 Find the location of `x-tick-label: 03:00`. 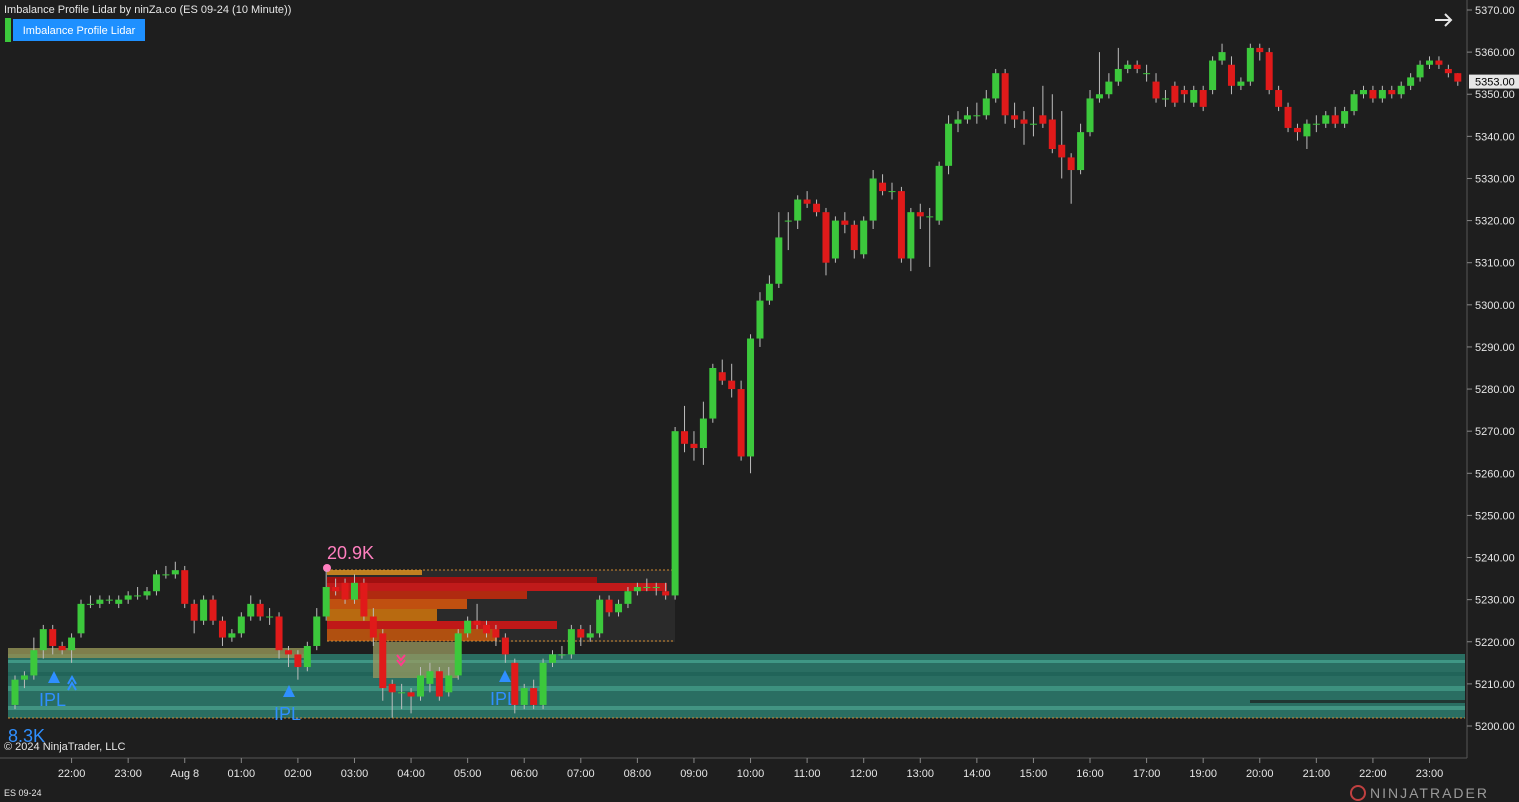

x-tick-label: 03:00 is located at coordinates (355, 774).